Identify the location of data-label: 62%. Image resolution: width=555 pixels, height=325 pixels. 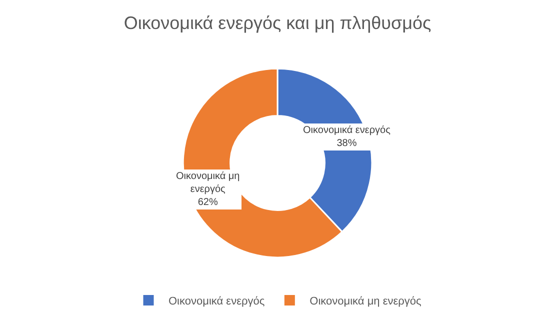
(208, 202).